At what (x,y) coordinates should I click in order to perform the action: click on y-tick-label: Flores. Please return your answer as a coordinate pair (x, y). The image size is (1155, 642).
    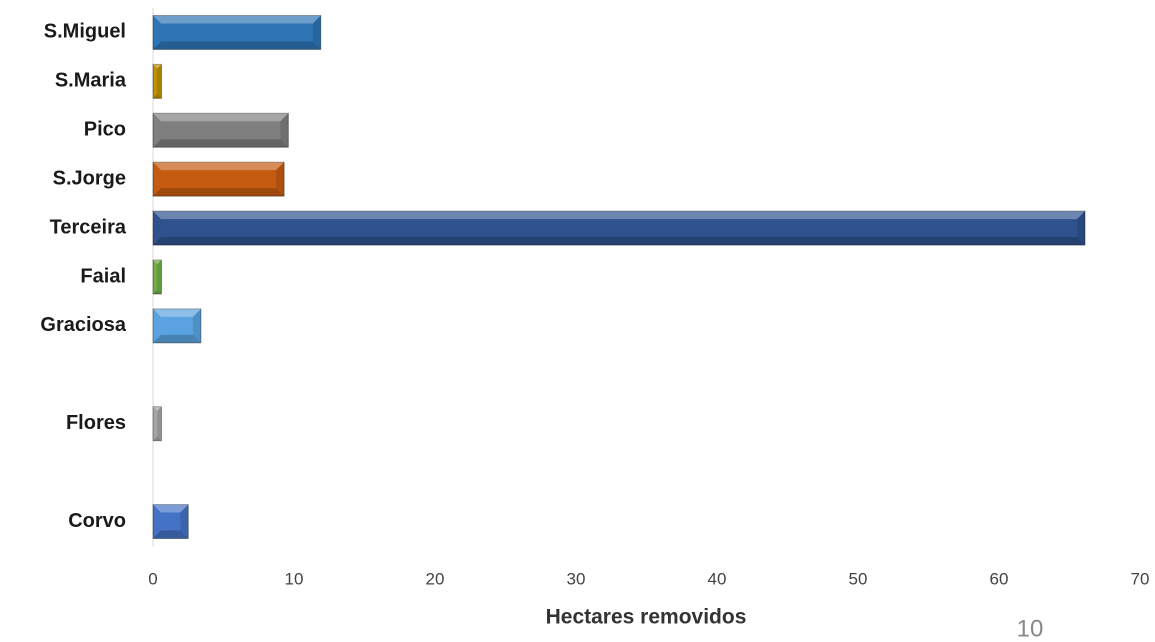
    Looking at the image, I should click on (96, 423).